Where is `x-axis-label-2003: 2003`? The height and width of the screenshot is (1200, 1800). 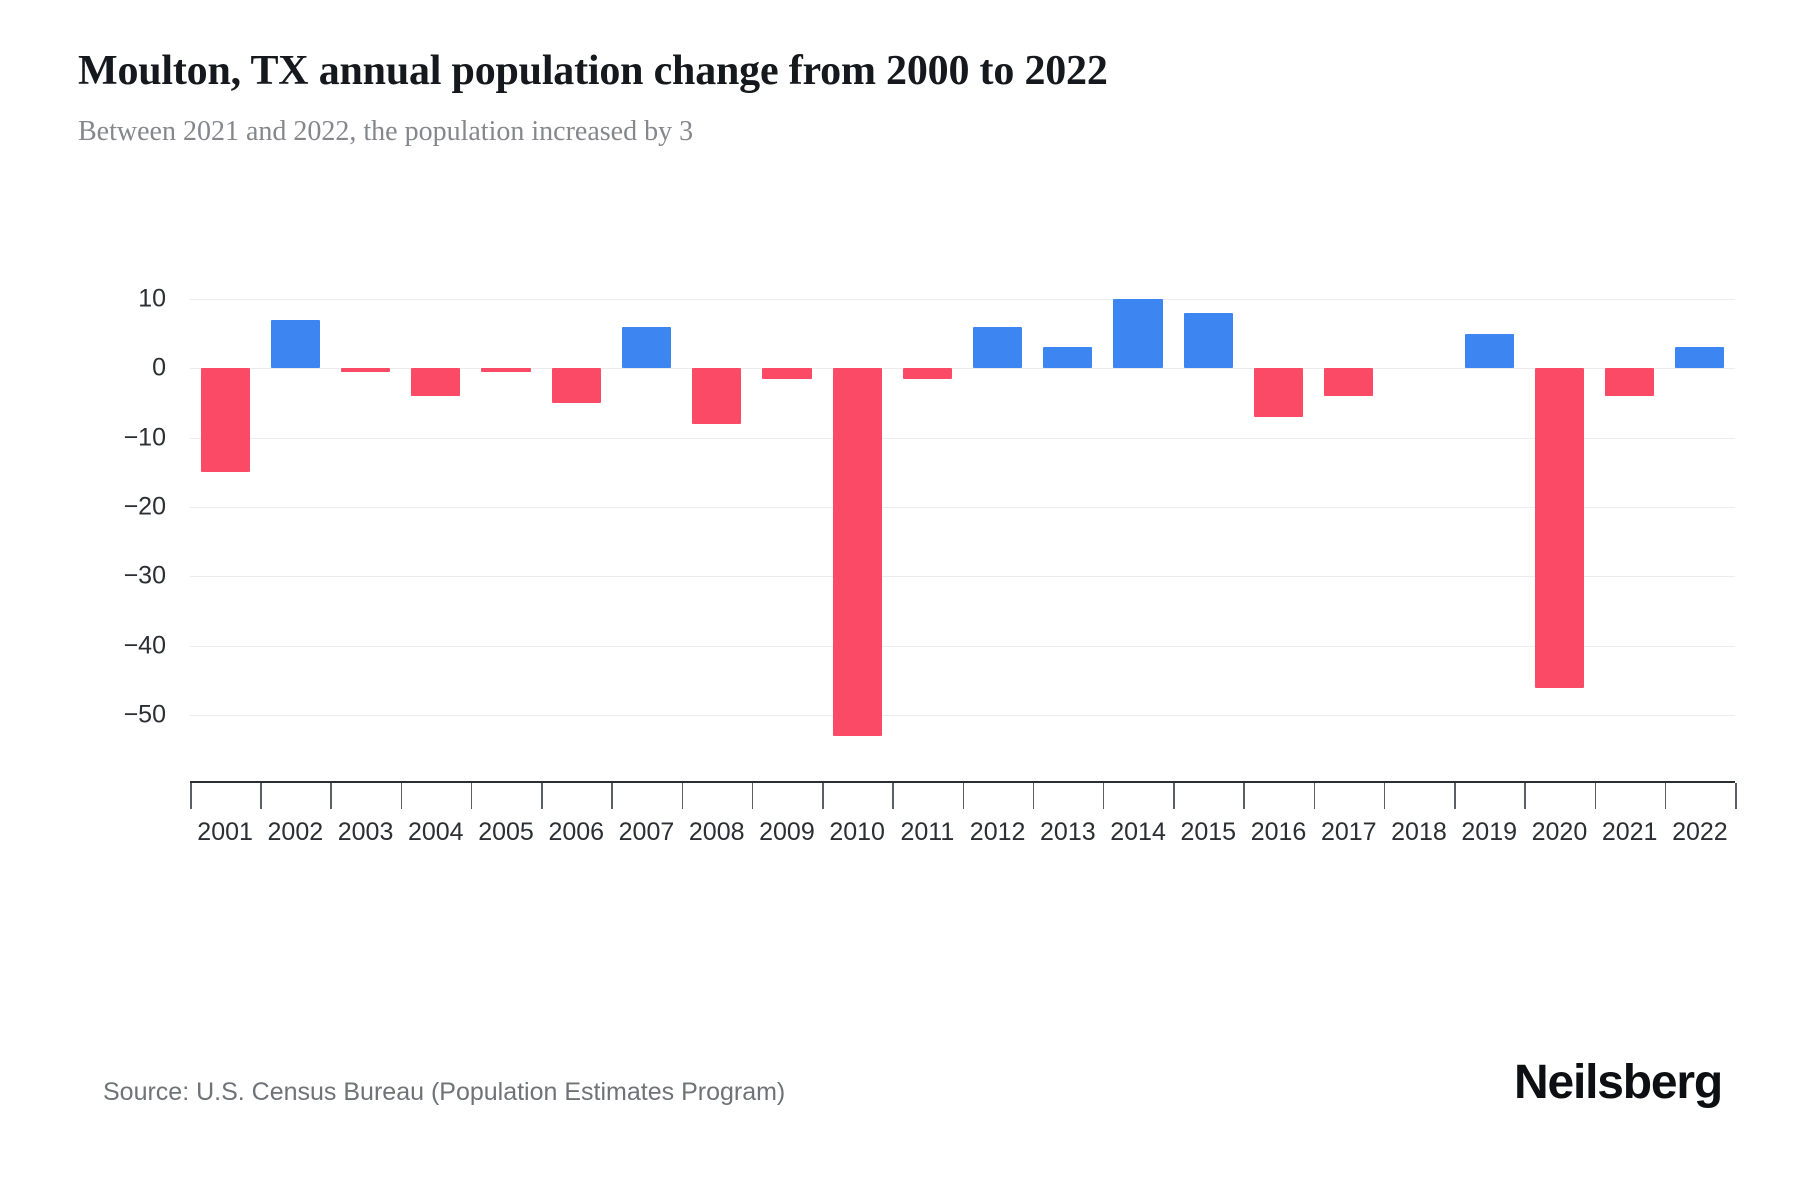 x-axis-label-2003: 2003 is located at coordinates (365, 832).